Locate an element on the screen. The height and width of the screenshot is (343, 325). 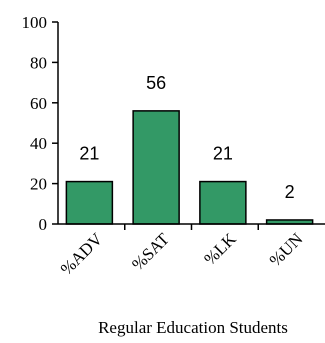
y-tick-label: 40 is located at coordinates (38, 143).